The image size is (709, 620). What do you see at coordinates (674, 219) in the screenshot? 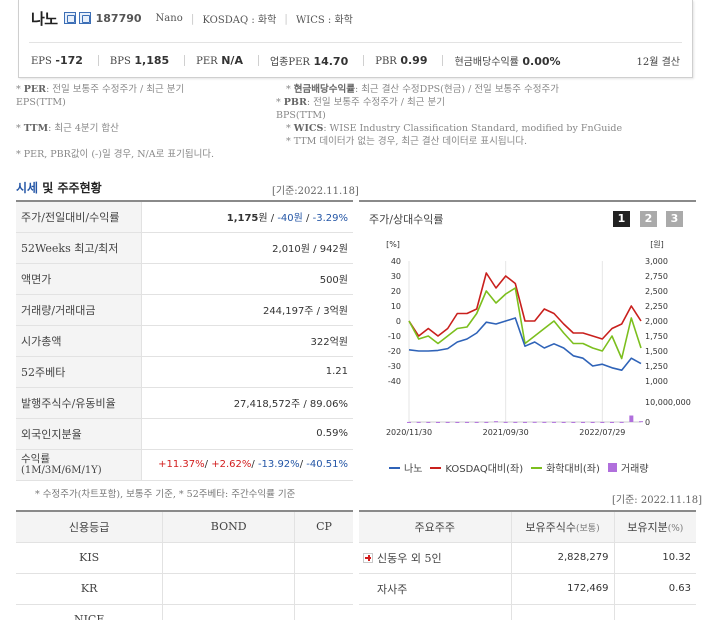
I see `chart-page-3: 3` at bounding box center [674, 219].